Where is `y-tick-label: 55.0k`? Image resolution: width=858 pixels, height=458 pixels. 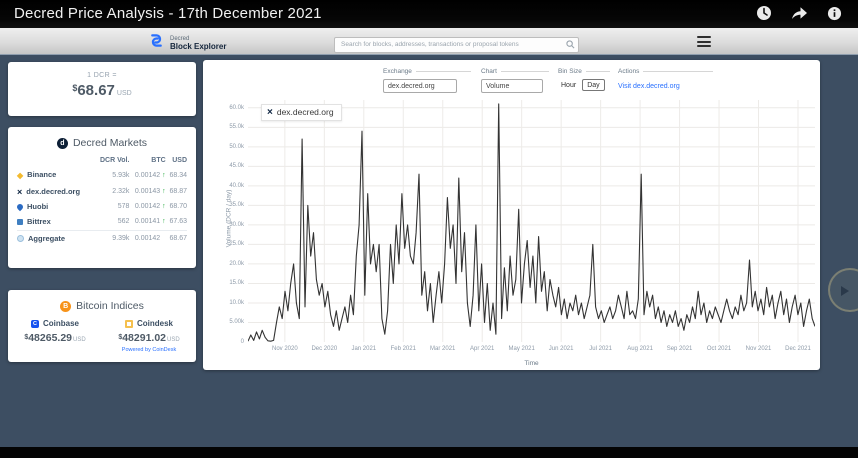 y-tick-label: 55.0k is located at coordinates (236, 127).